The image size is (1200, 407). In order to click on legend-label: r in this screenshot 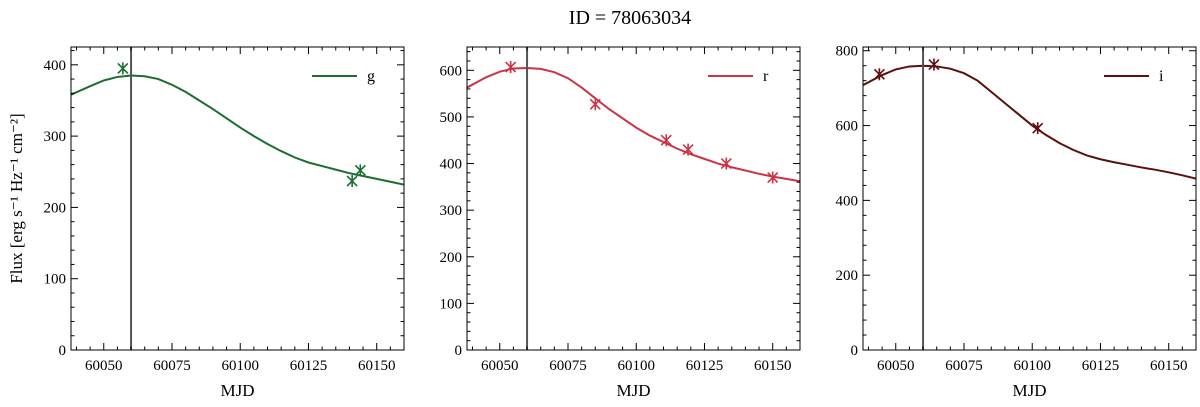, I will do `click(766, 76)`.